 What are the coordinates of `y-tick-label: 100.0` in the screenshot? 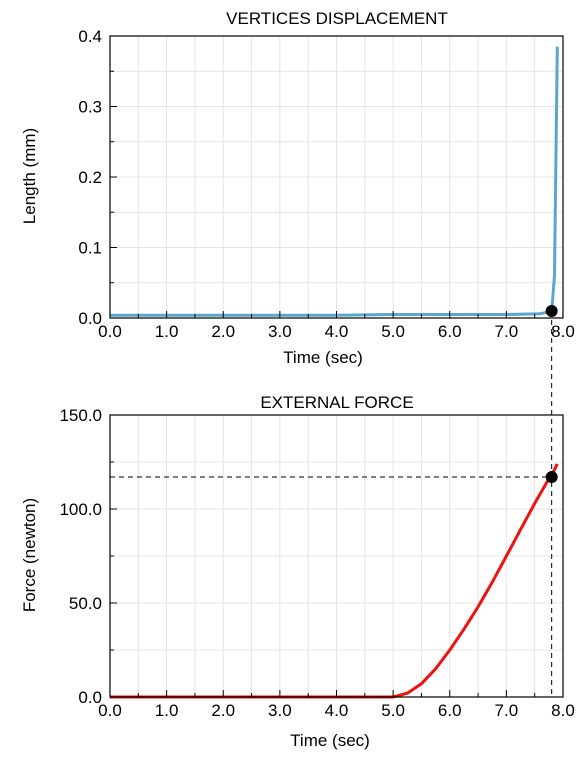 It's located at (80, 509).